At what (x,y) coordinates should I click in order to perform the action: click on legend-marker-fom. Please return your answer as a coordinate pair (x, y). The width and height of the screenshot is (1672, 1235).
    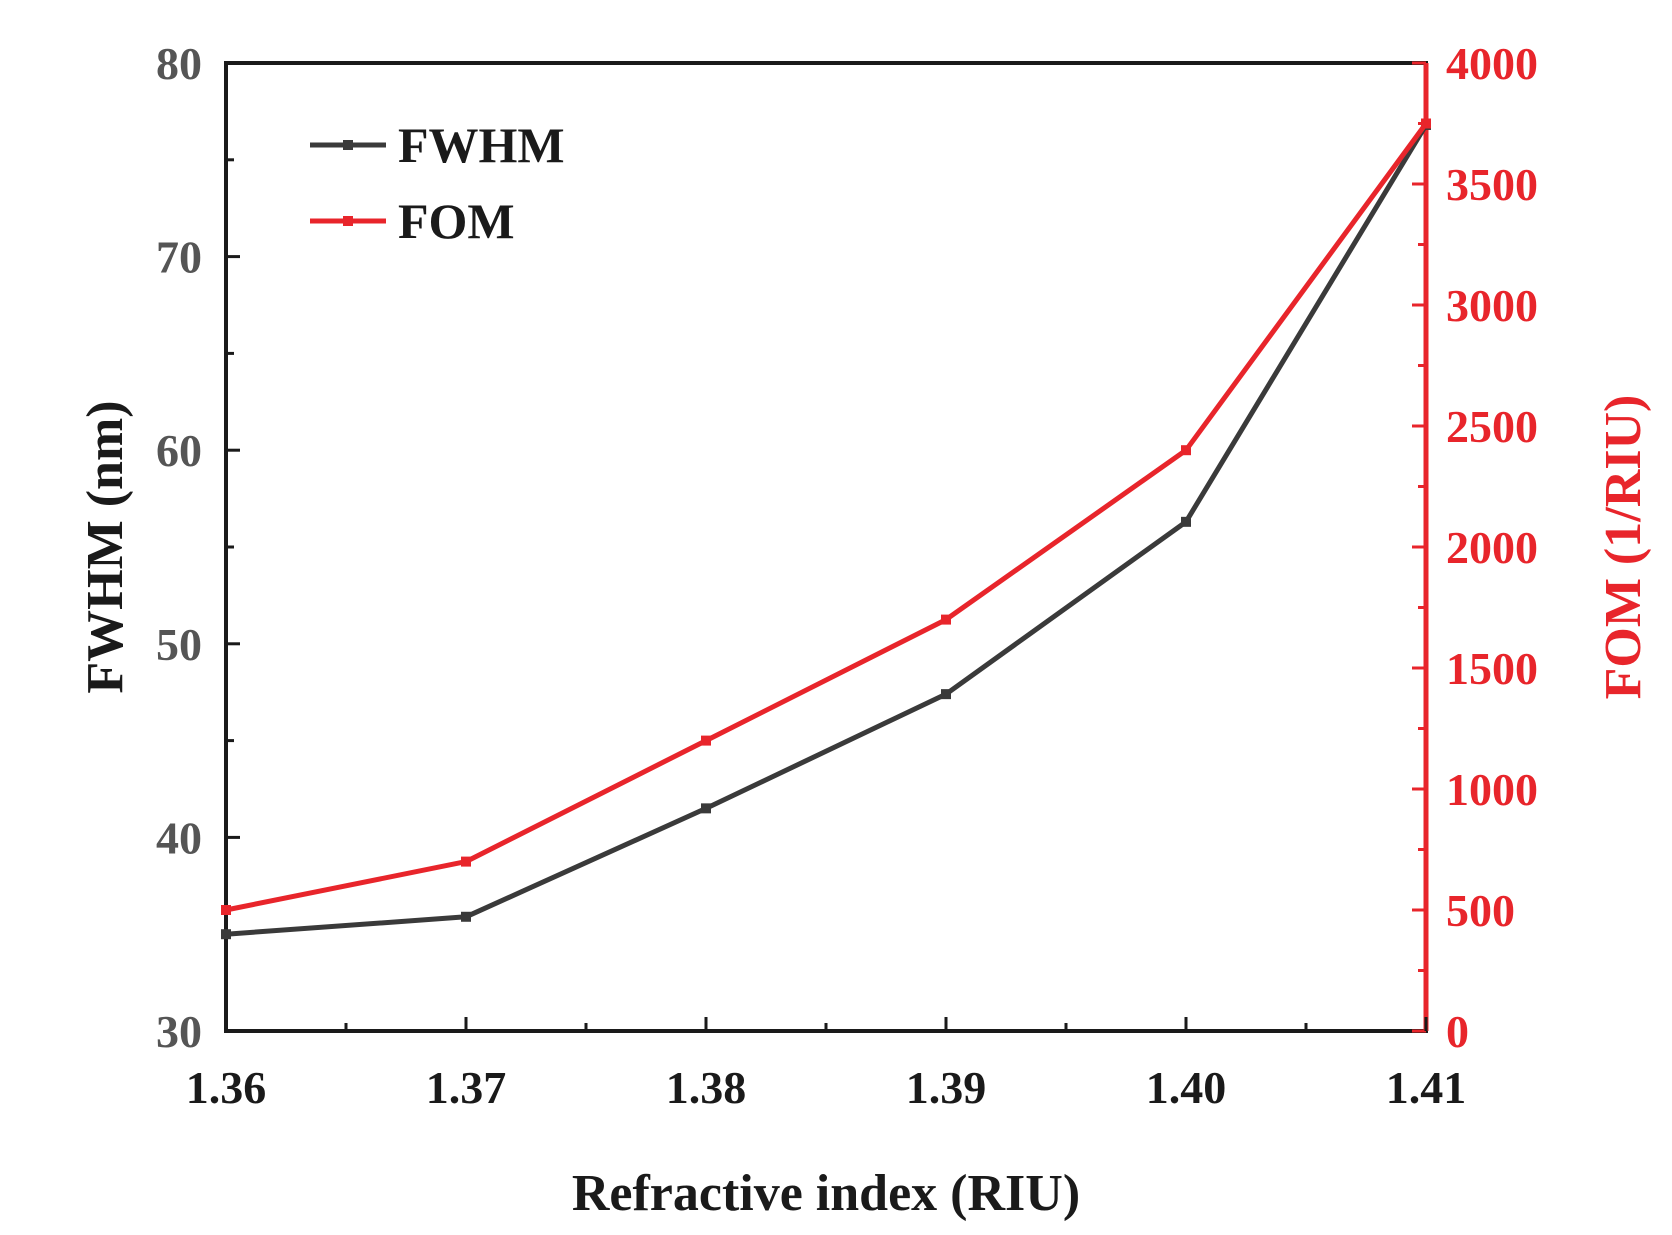
    Looking at the image, I should click on (348, 221).